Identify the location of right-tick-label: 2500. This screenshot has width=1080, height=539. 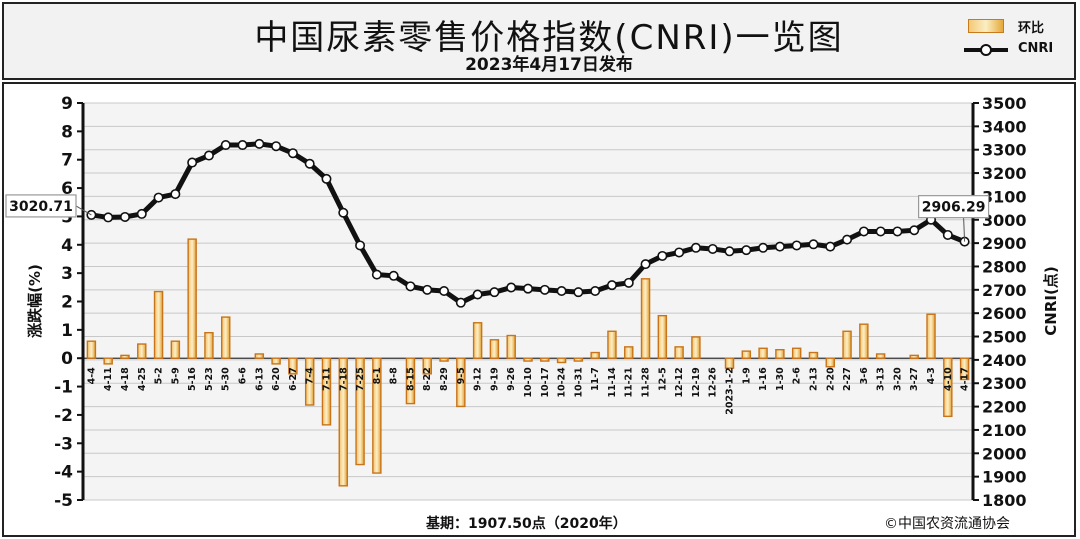
(1004, 337).